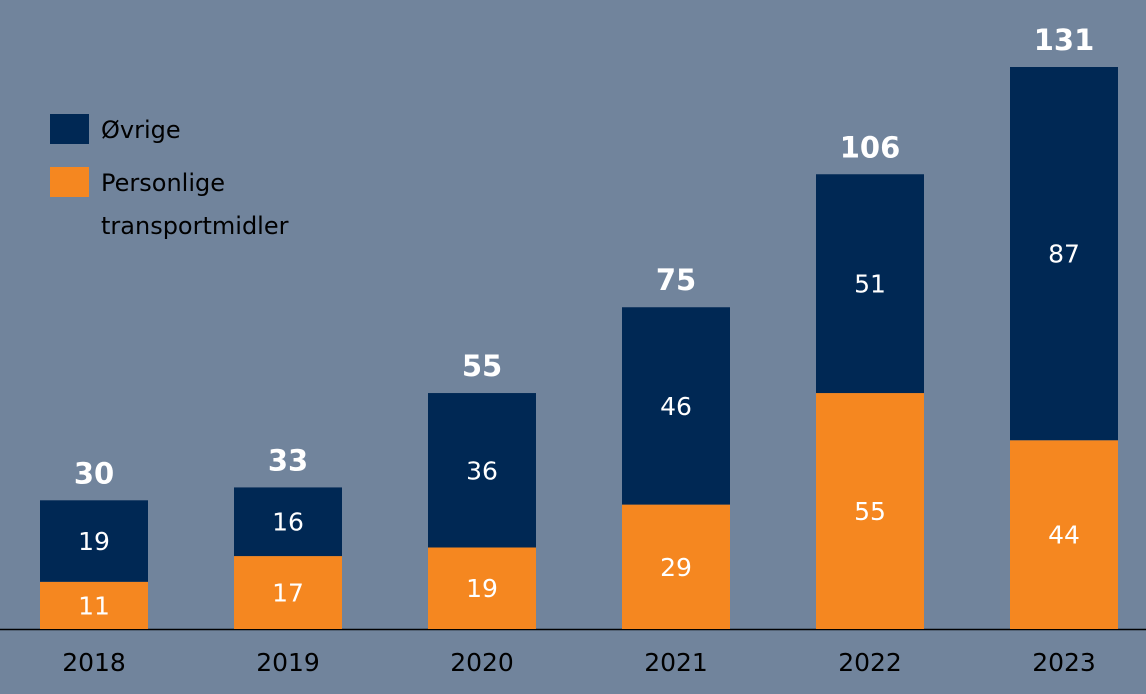  Describe the element at coordinates (1064, 40) in the screenshot. I see `total-label-2023: 131` at that location.